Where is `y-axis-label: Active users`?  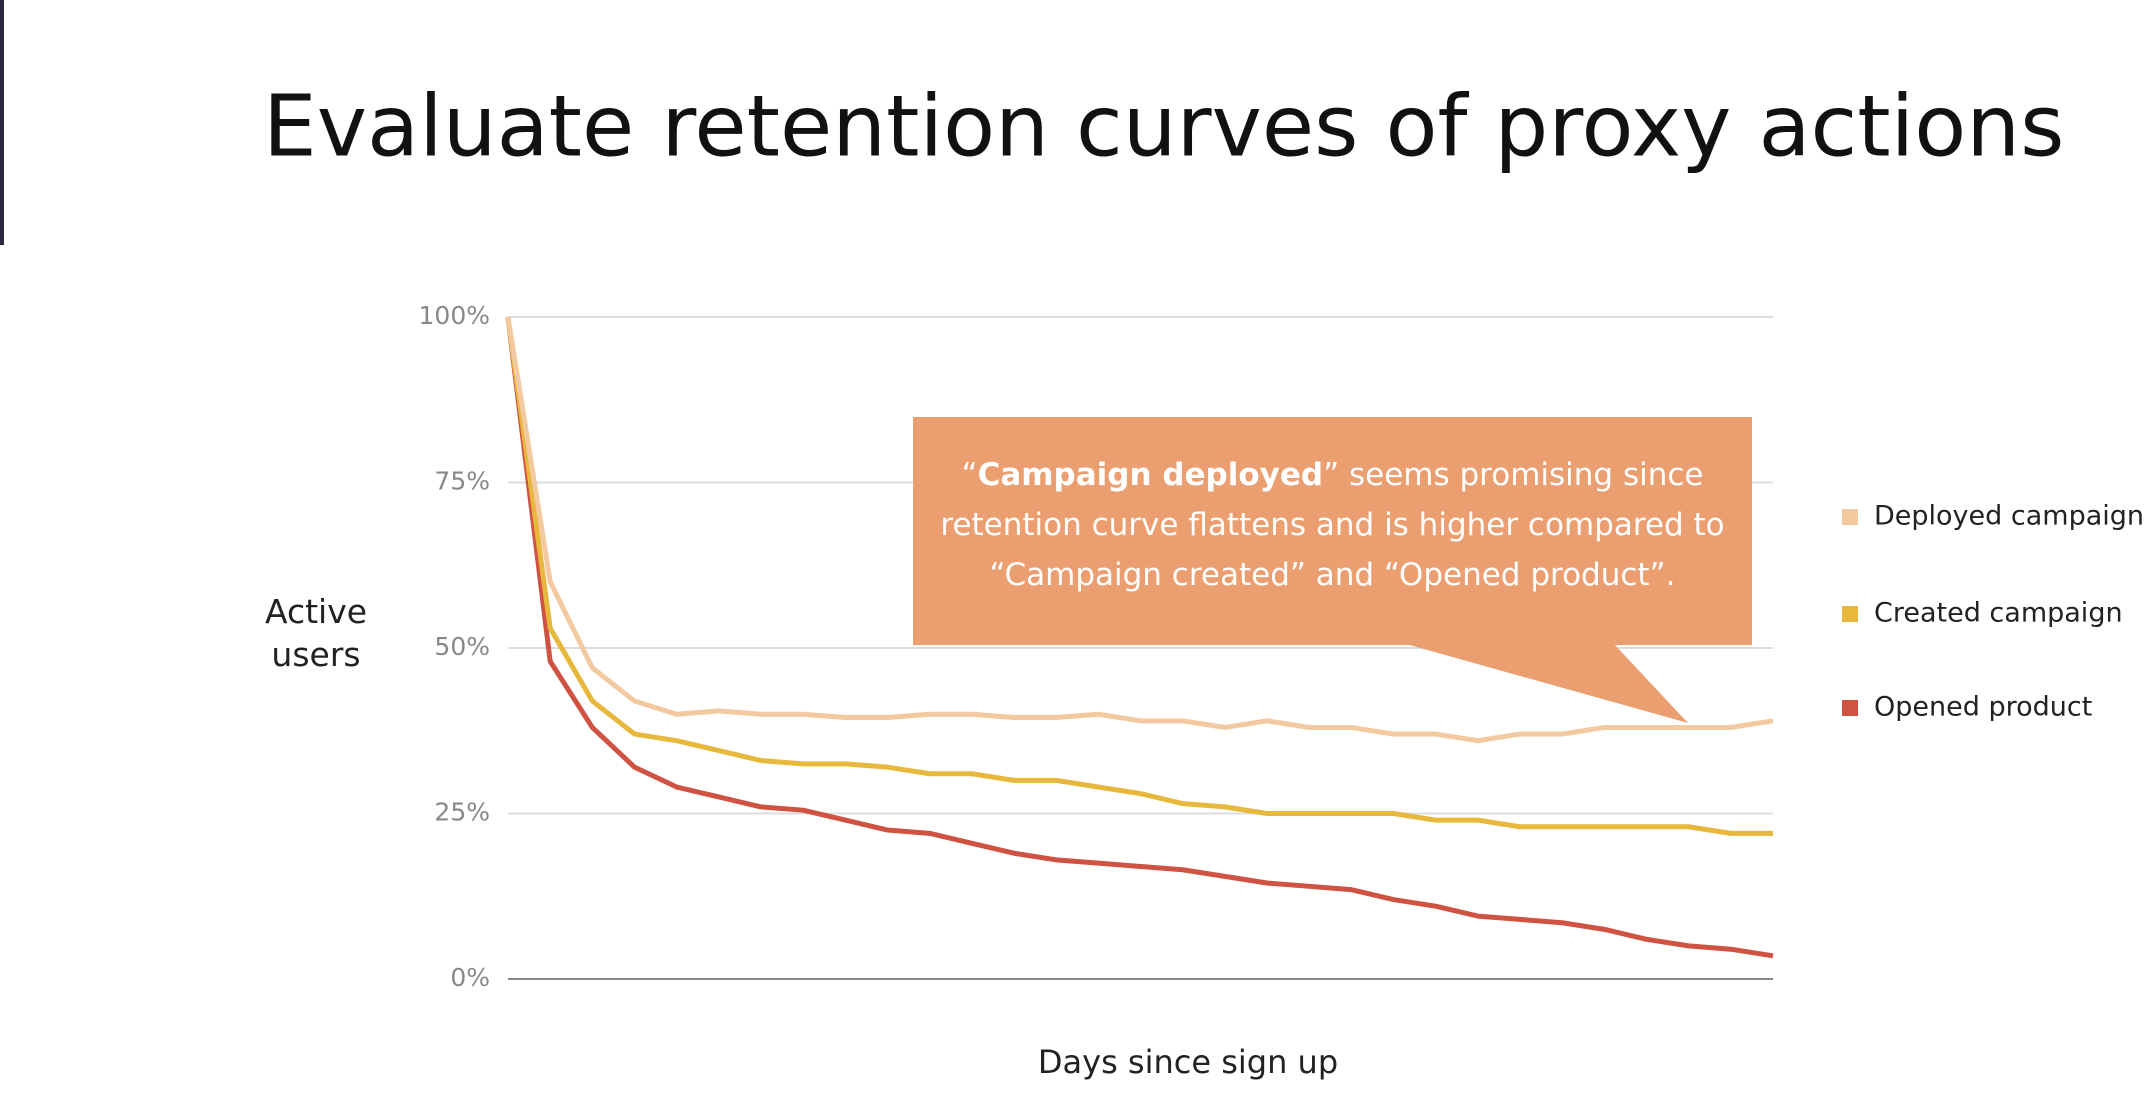
y-axis-label: Active users is located at coordinates (316, 633).